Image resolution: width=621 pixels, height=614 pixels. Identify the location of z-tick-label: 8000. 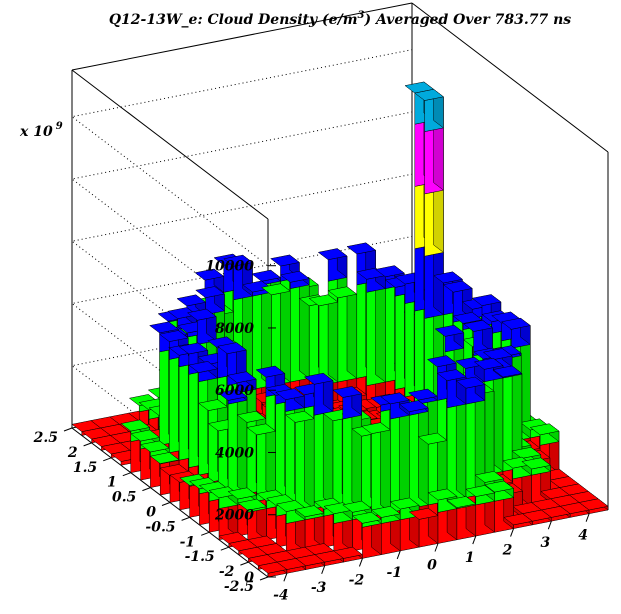
(234, 329).